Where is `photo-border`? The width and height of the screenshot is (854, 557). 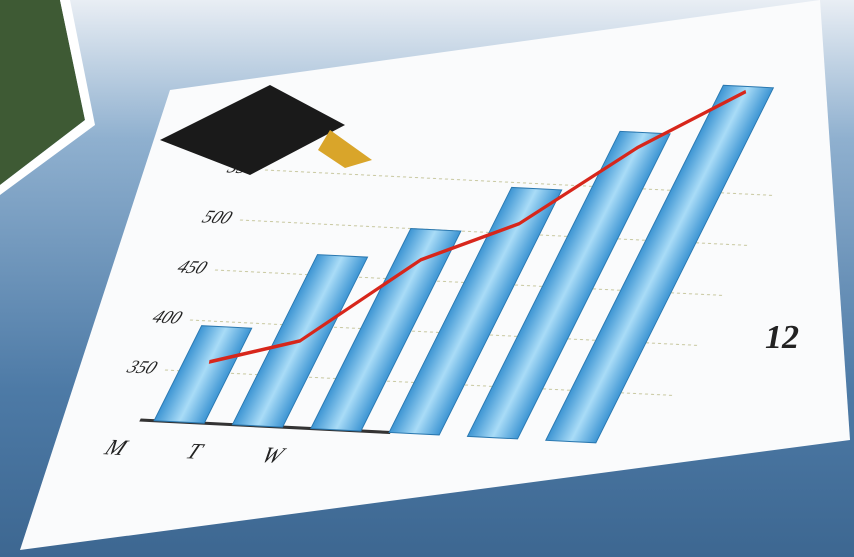
photo-border is located at coordinates (47, 97).